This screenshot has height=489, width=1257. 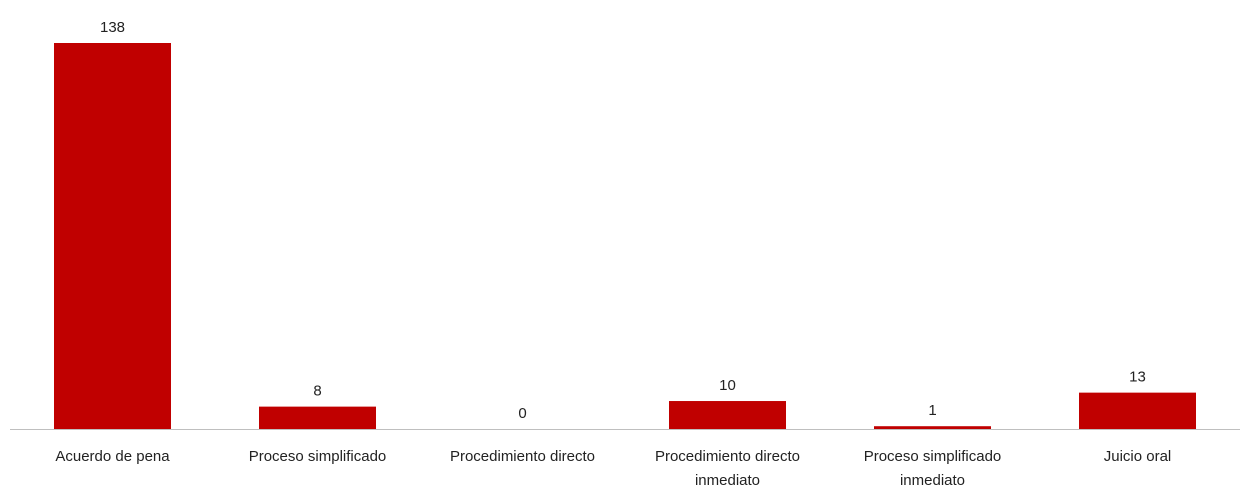 I want to click on category-label-3: Procedimiento directo inmediato, so click(x=727, y=468).